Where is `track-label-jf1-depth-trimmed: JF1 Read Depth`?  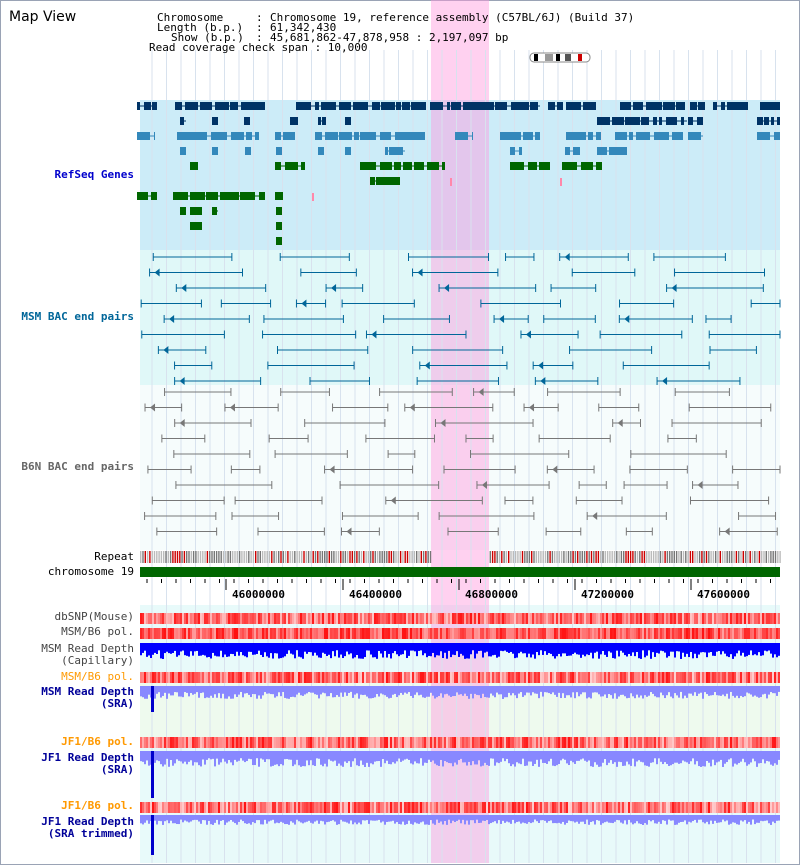 track-label-jf1-depth-trimmed: JF1 Read Depth is located at coordinates (87, 821).